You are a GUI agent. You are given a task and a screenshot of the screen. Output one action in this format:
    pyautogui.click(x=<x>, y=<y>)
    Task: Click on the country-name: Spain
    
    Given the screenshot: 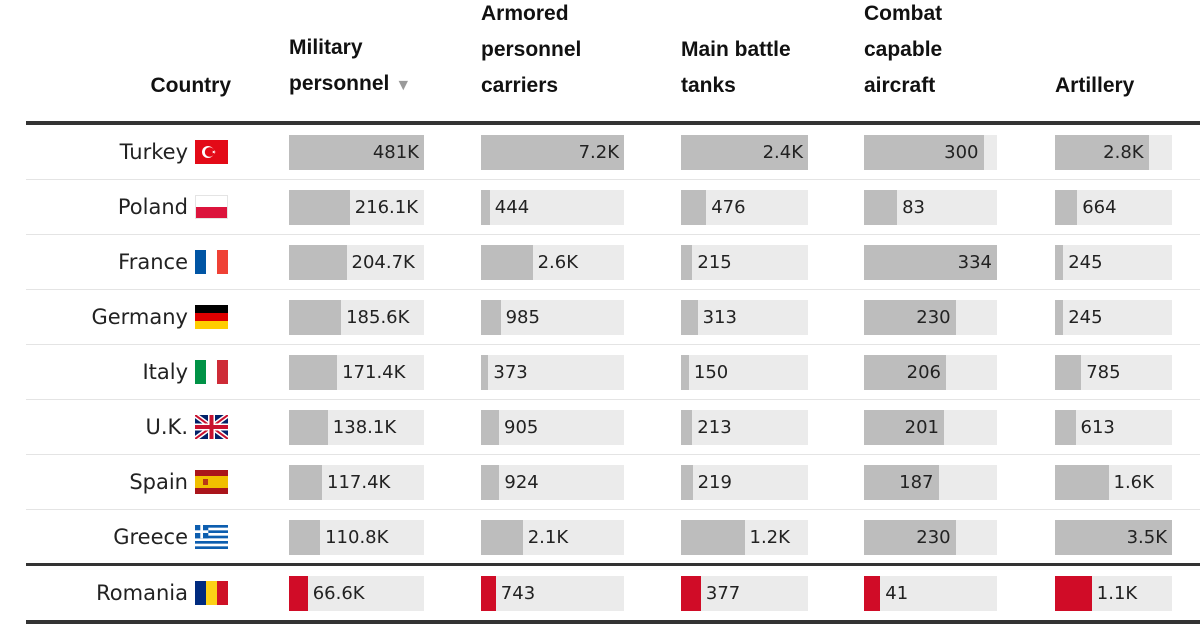 What is the action you would take?
    pyautogui.click(x=158, y=482)
    